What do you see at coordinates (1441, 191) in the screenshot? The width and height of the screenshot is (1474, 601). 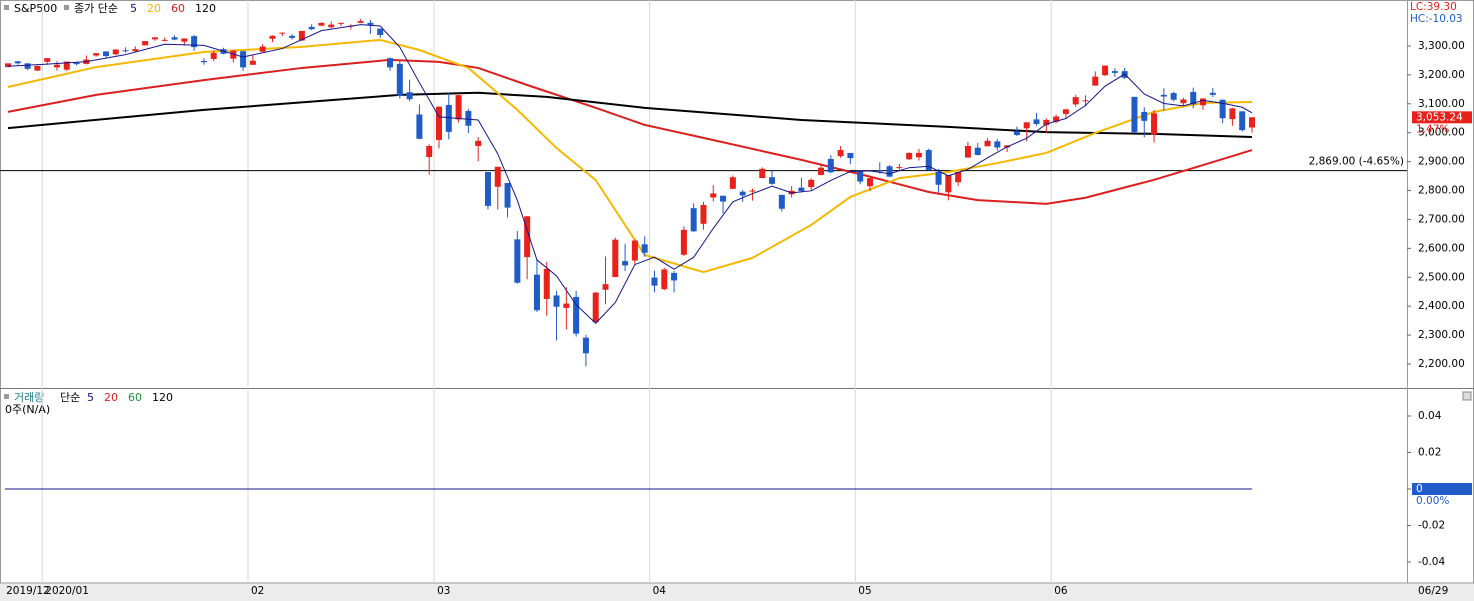 I see `y-tick-label: 2,800.00` at bounding box center [1441, 191].